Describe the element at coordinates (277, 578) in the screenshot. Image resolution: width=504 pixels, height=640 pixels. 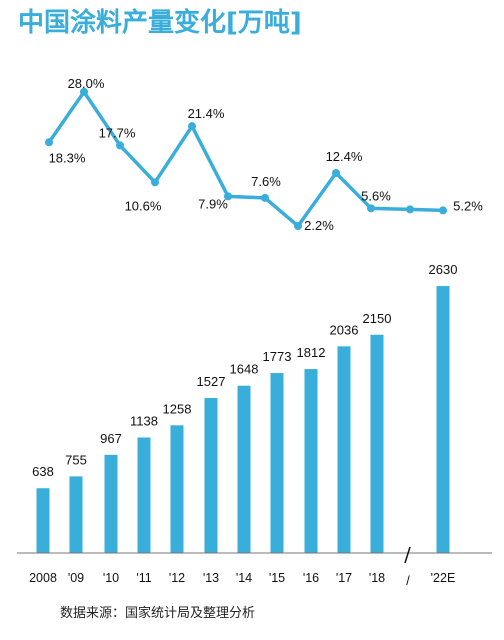
I see `x-tick-label: '15` at that location.